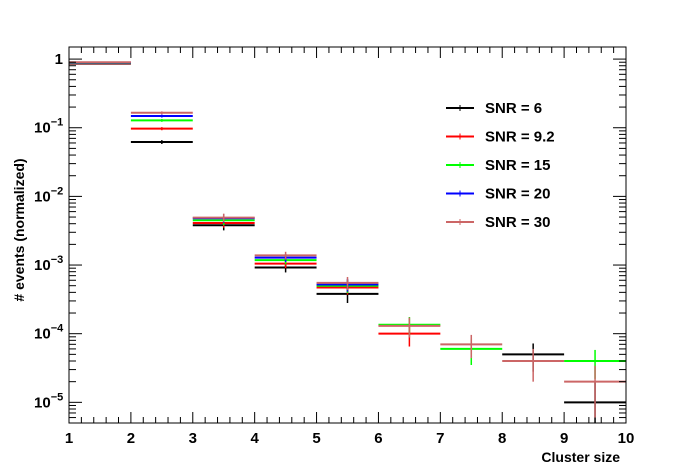 This screenshot has width=696, height=472. What do you see at coordinates (48, 264) in the screenshot?
I see `y-tick-label: 10⁻³` at bounding box center [48, 264].